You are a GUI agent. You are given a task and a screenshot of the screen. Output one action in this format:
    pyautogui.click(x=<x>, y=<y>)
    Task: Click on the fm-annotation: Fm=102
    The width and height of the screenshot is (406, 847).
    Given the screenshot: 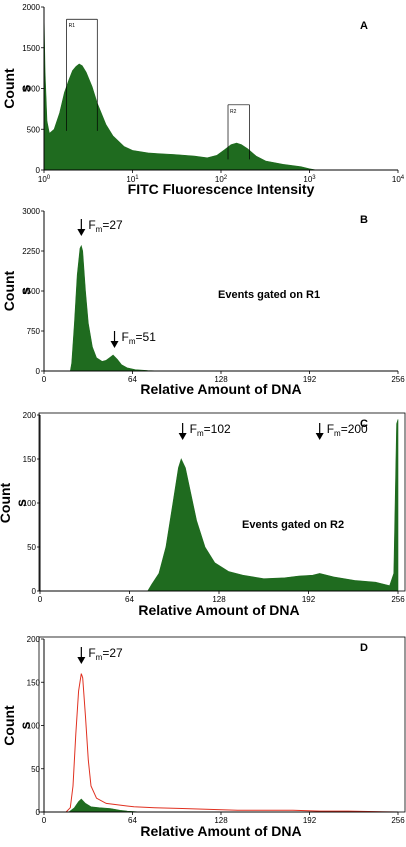 What is the action you would take?
    pyautogui.click(x=204, y=431)
    